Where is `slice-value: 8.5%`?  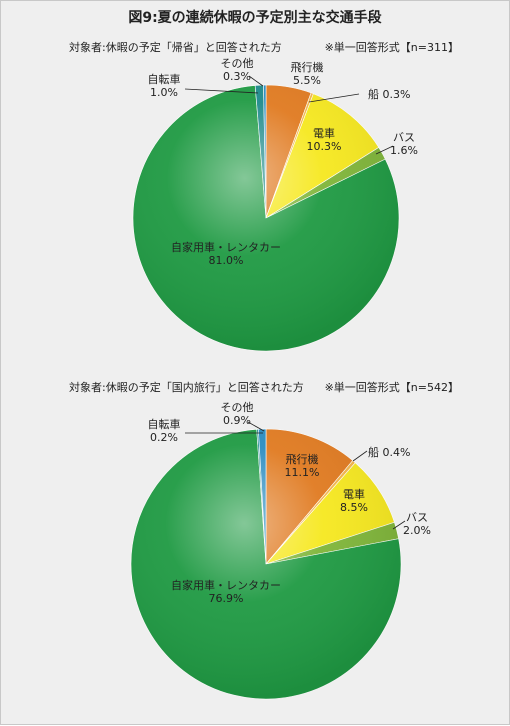
slice-value: 8.5% is located at coordinates (354, 507).